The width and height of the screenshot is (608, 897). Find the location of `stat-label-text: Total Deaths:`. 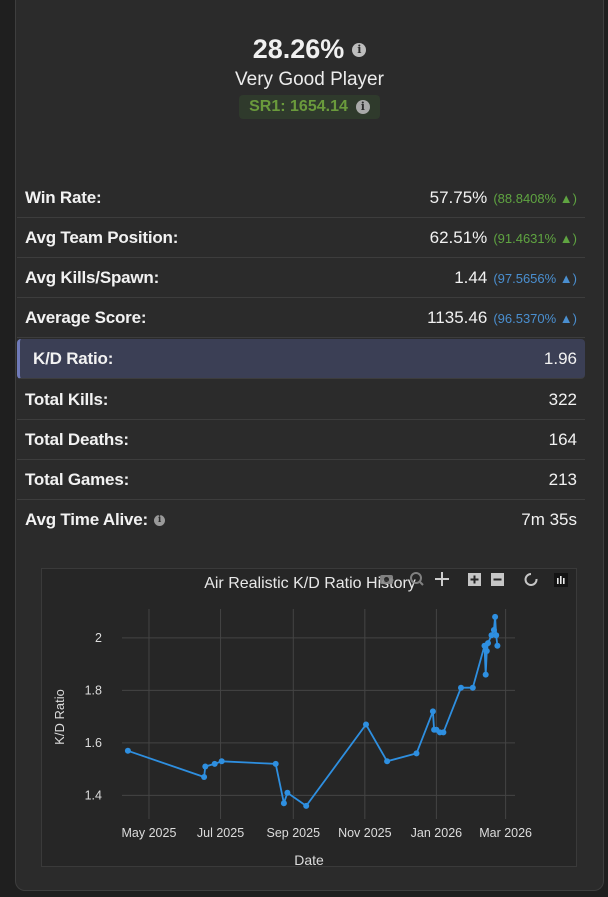

stat-label-text: Total Deaths: is located at coordinates (77, 439).